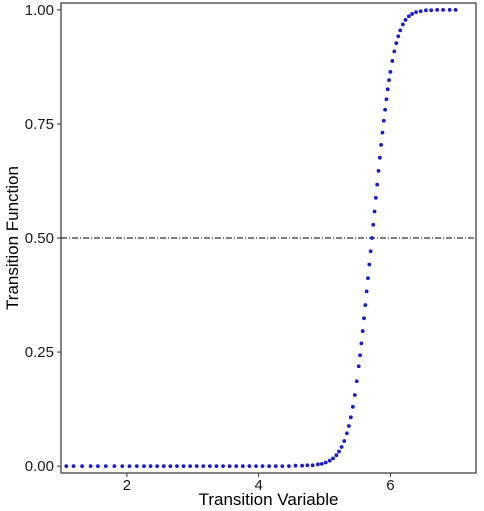  What do you see at coordinates (127, 485) in the screenshot?
I see `x-tick-label: 2` at bounding box center [127, 485].